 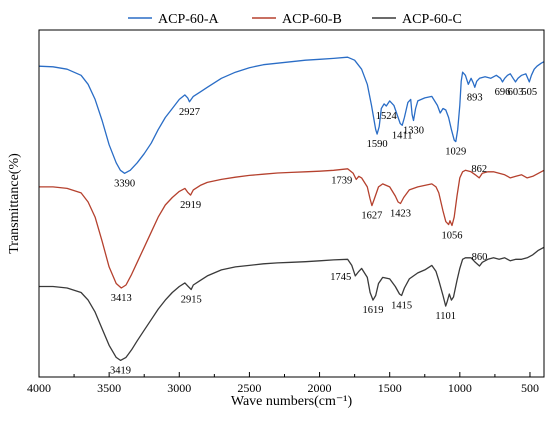 What do you see at coordinates (455, 152) in the screenshot?
I see `peak-label: 1029` at bounding box center [455, 152].